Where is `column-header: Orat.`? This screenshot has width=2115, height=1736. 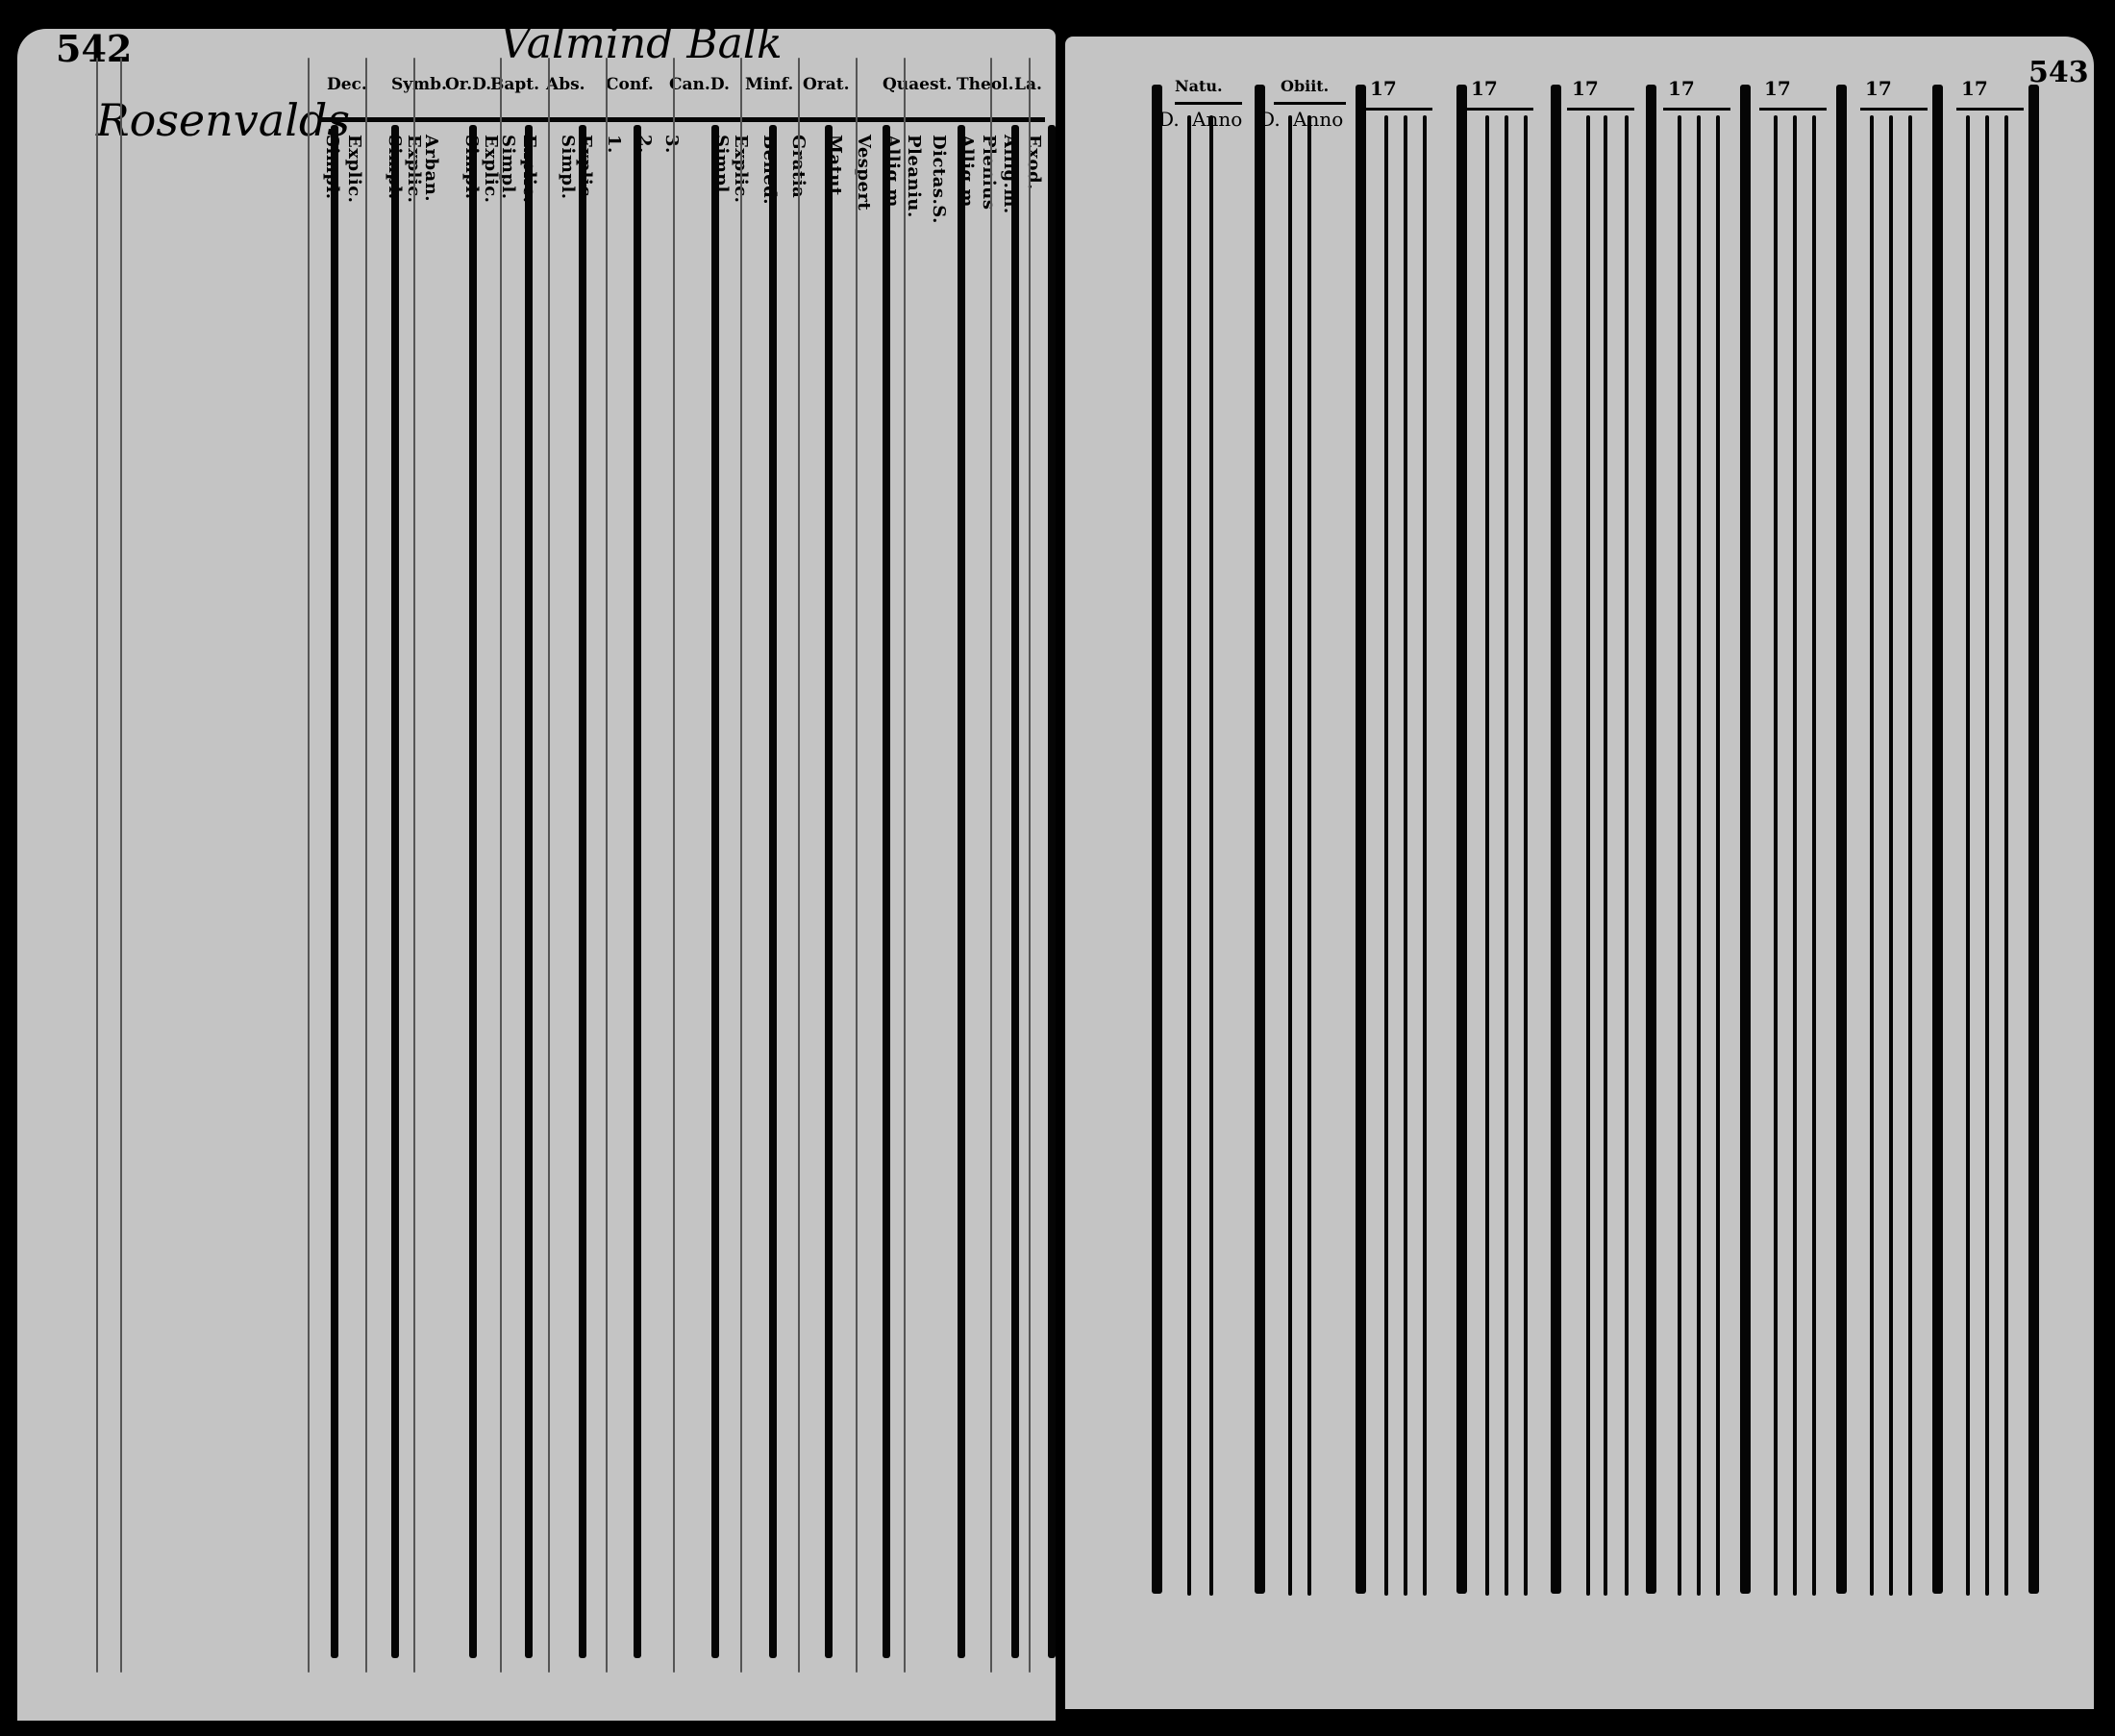
column-header: Orat. is located at coordinates (826, 84).